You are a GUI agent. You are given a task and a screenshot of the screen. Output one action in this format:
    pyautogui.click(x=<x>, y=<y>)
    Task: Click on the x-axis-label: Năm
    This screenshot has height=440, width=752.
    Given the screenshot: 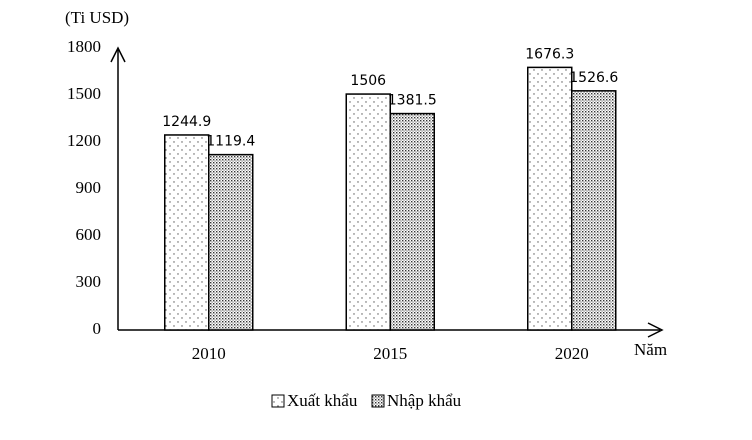 What is the action you would take?
    pyautogui.click(x=650, y=349)
    